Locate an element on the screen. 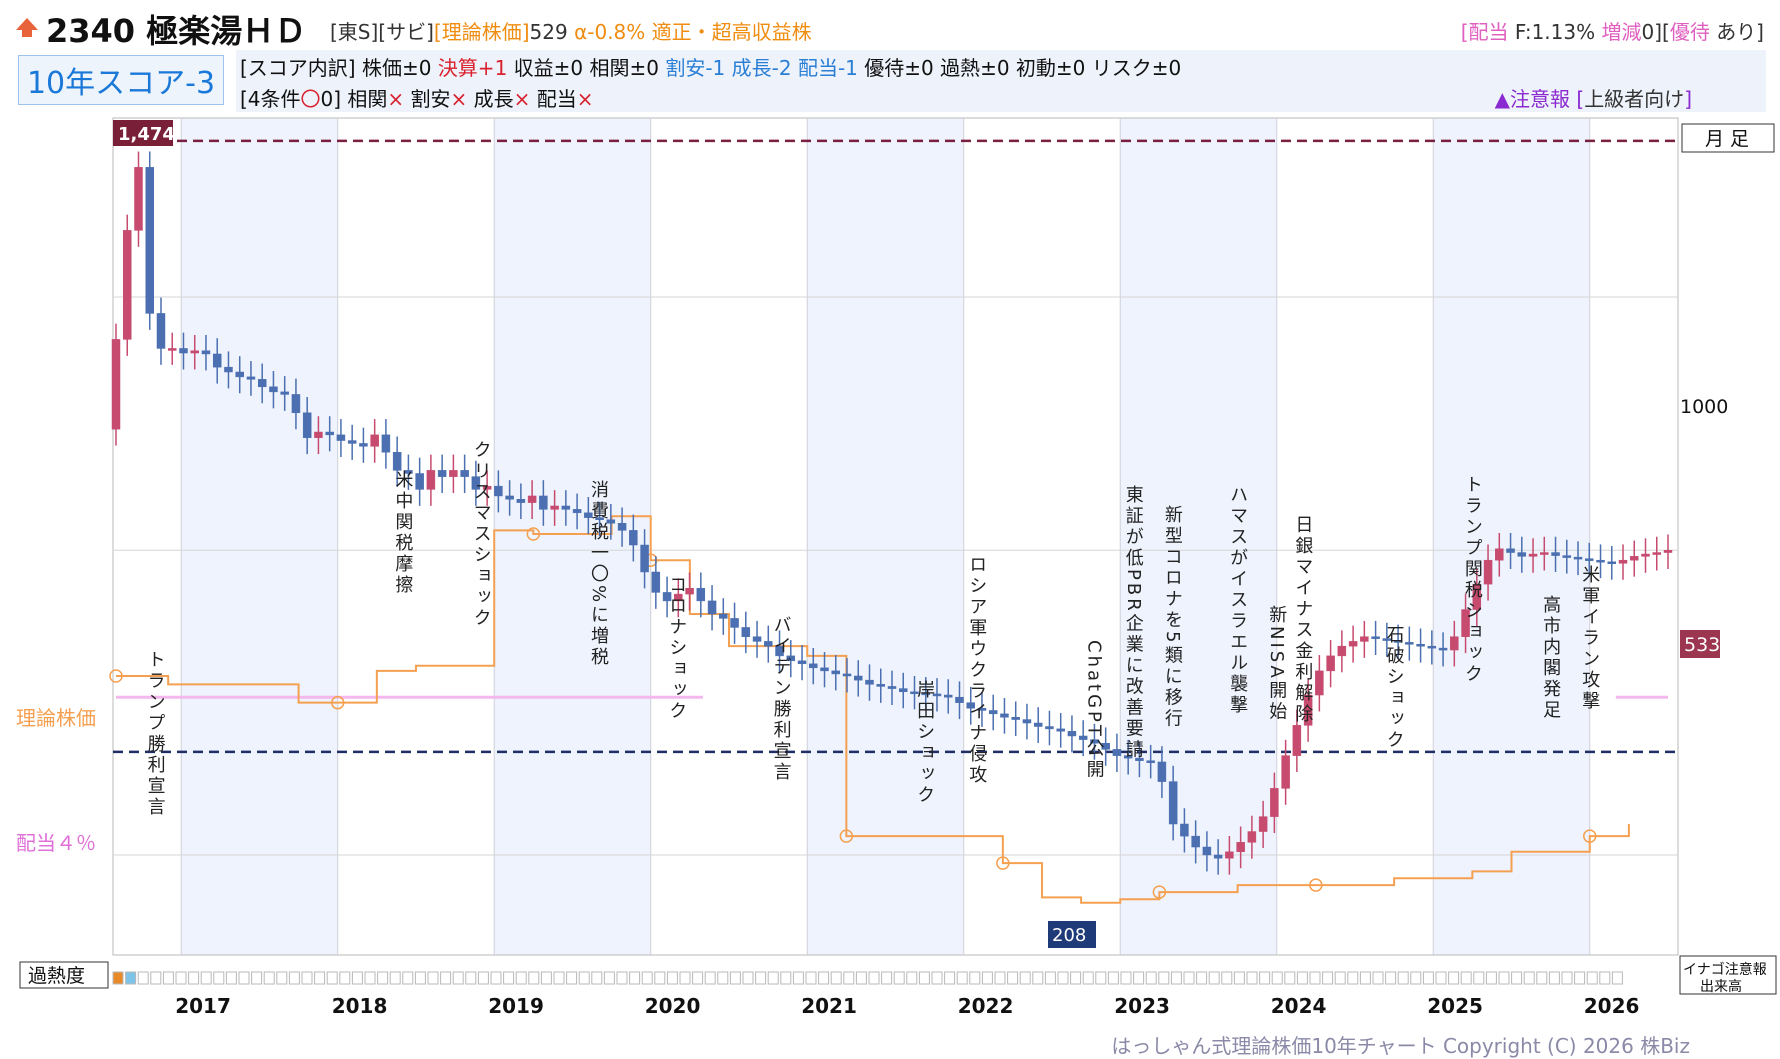 The height and width of the screenshot is (1059, 1780). x-tick-label: 2019 is located at coordinates (516, 1006).